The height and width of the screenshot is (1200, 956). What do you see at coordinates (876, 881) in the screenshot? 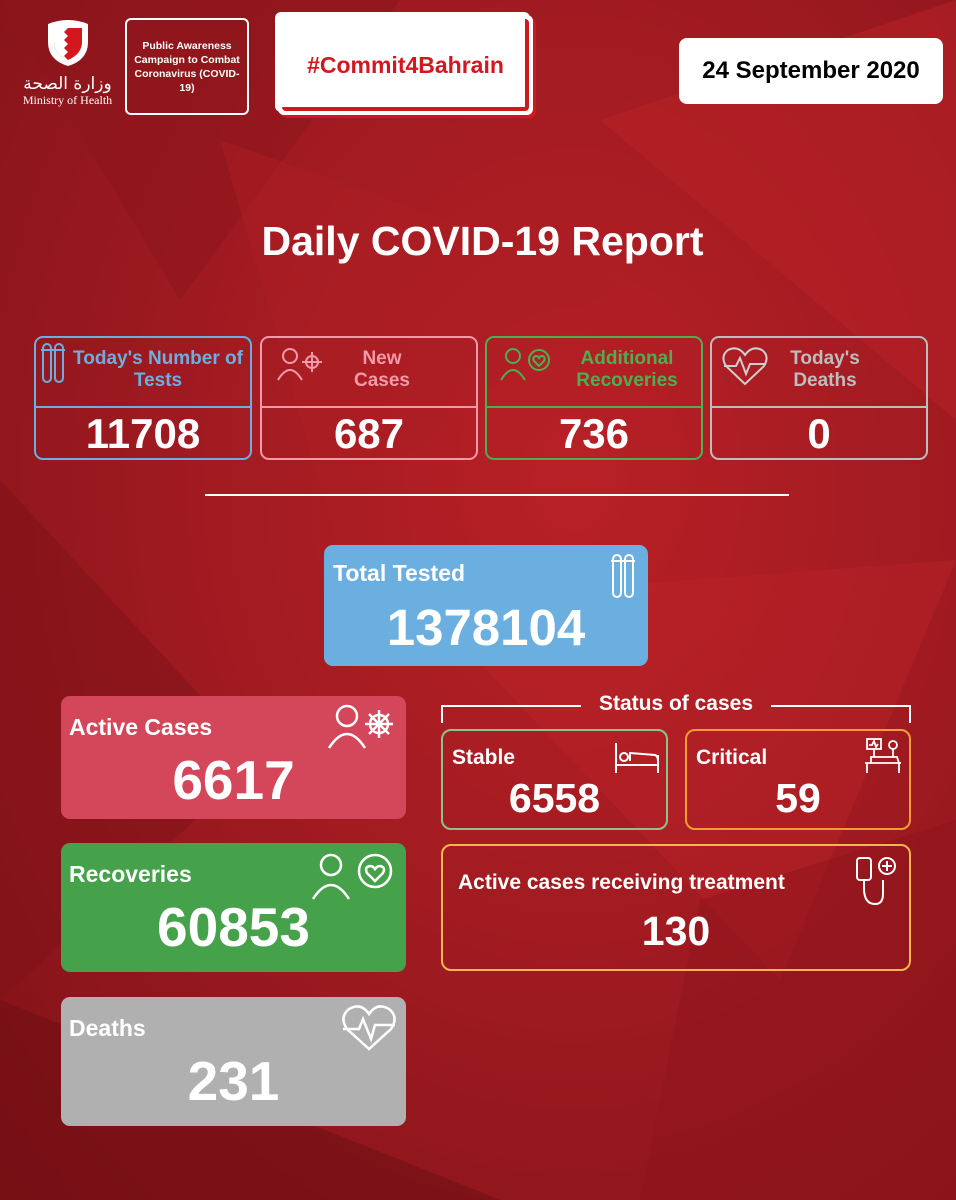
I see `iv-drip-icon` at bounding box center [876, 881].